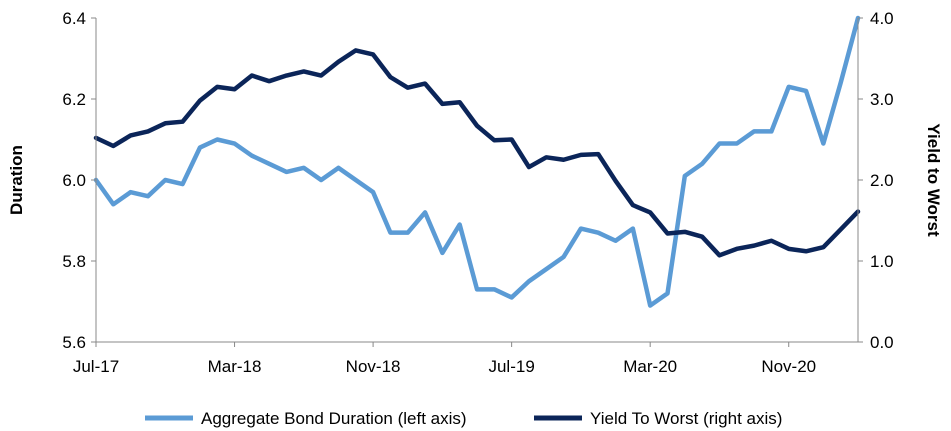  What do you see at coordinates (788, 366) in the screenshot?
I see `x-tick-label: Nov-20` at bounding box center [788, 366].